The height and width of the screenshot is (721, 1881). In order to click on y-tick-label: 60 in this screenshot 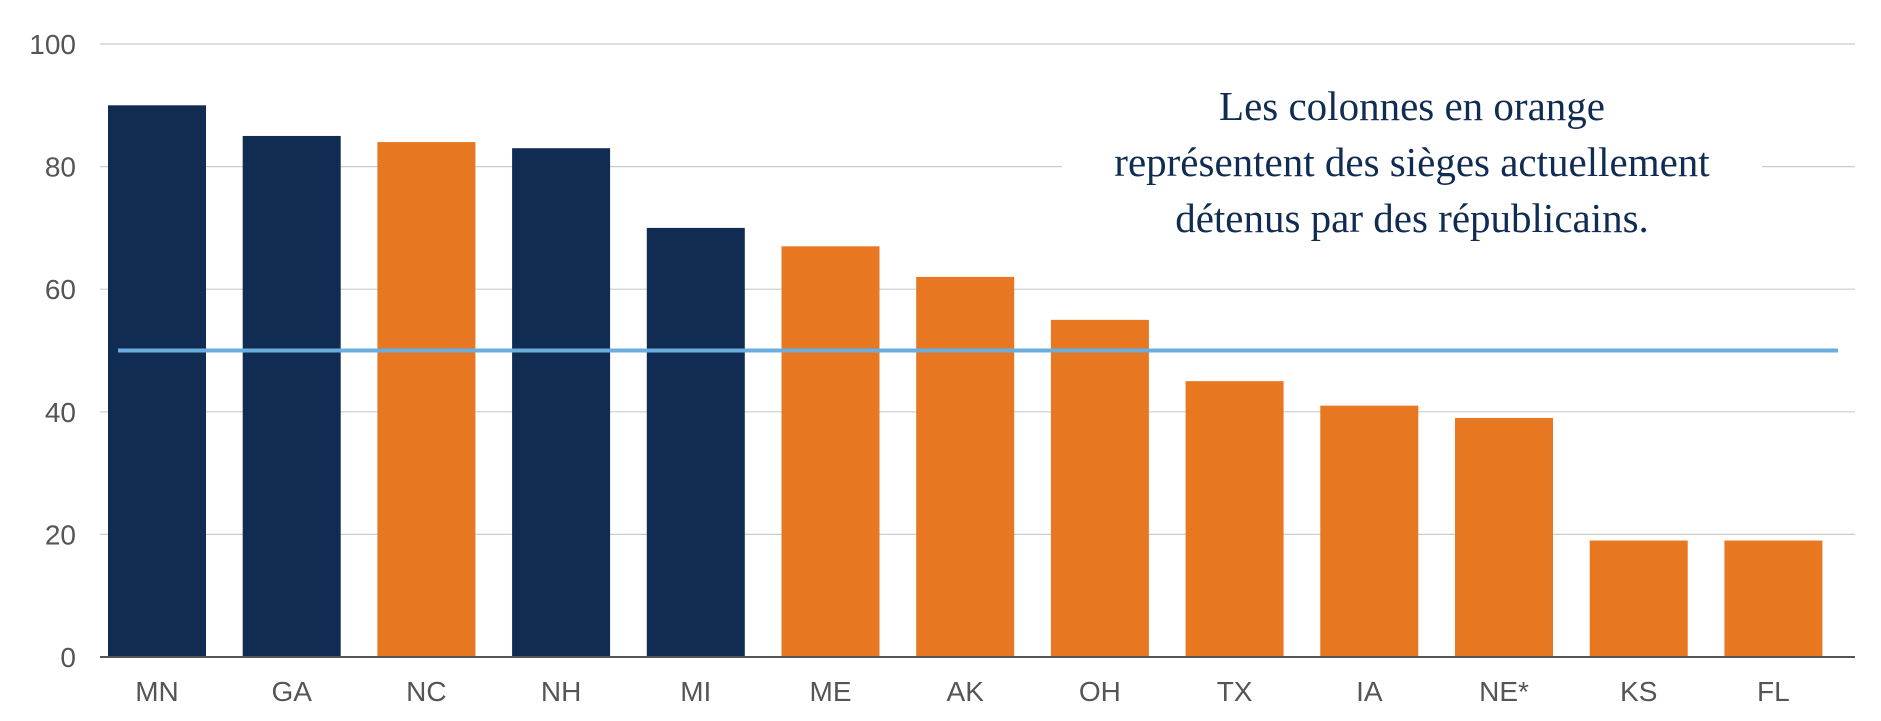, I will do `click(60, 289)`.